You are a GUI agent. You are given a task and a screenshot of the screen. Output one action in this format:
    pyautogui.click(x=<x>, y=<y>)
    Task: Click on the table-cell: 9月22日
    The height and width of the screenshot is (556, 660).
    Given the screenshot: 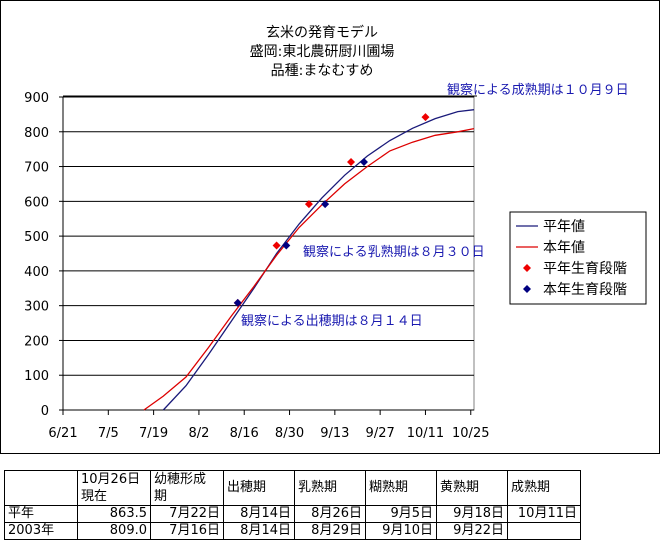 What is the action you would take?
    pyautogui.click(x=472, y=531)
    